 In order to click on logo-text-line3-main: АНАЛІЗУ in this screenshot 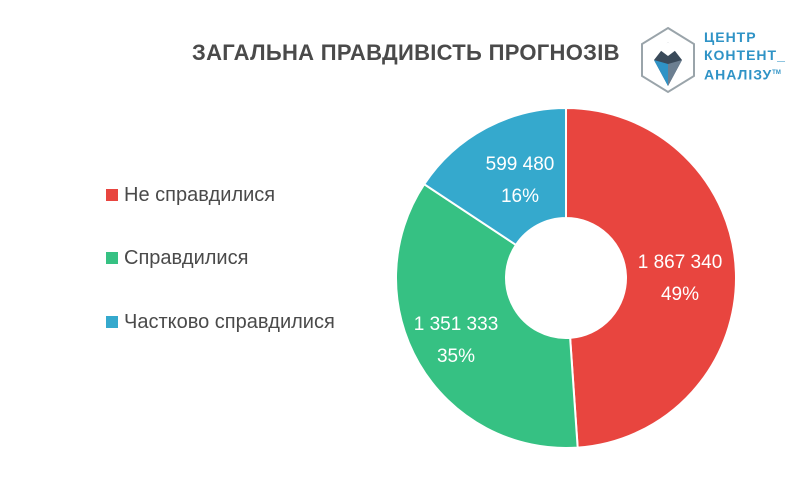, I will do `click(738, 74)`.